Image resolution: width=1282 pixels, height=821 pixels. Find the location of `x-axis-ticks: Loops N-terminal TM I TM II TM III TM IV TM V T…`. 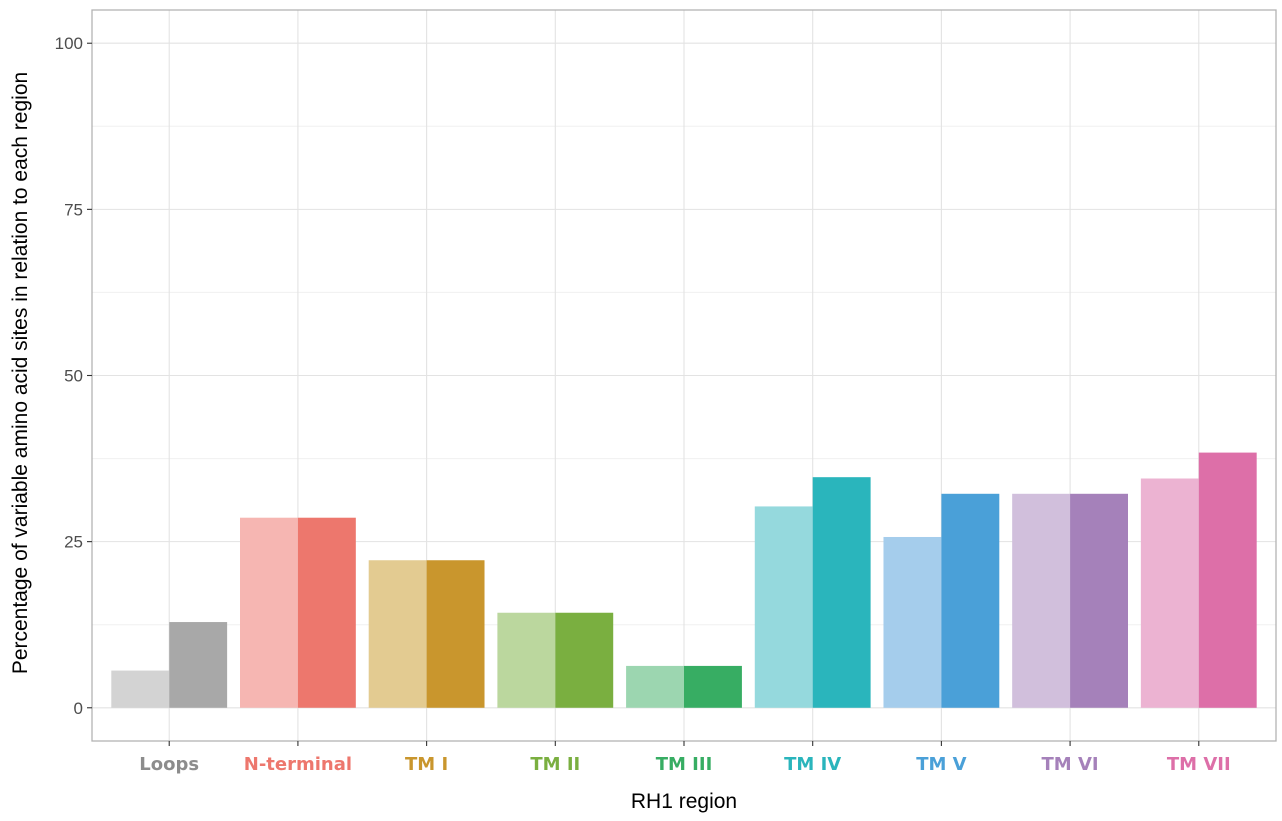

x-axis-ticks: Loops N-terminal TM I TM II TM III TM IV TM V T… is located at coordinates (685, 758).